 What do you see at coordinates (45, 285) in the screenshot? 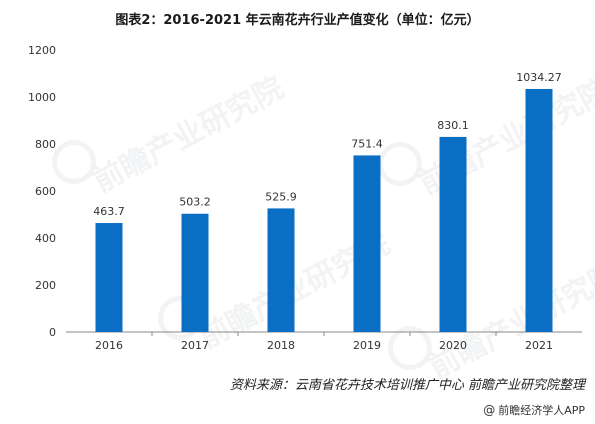
I see `y-tick-label: 200` at bounding box center [45, 285].